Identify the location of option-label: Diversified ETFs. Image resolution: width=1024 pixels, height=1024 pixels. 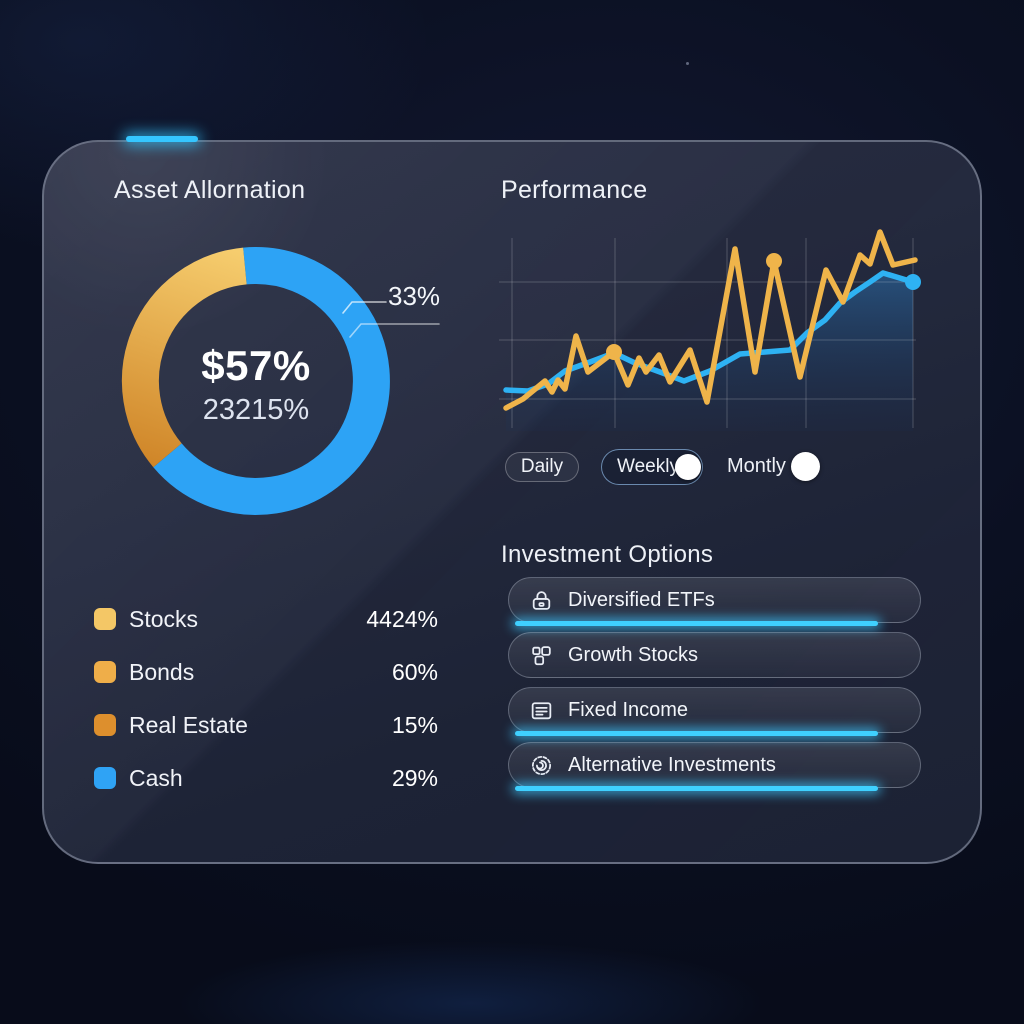
(641, 599).